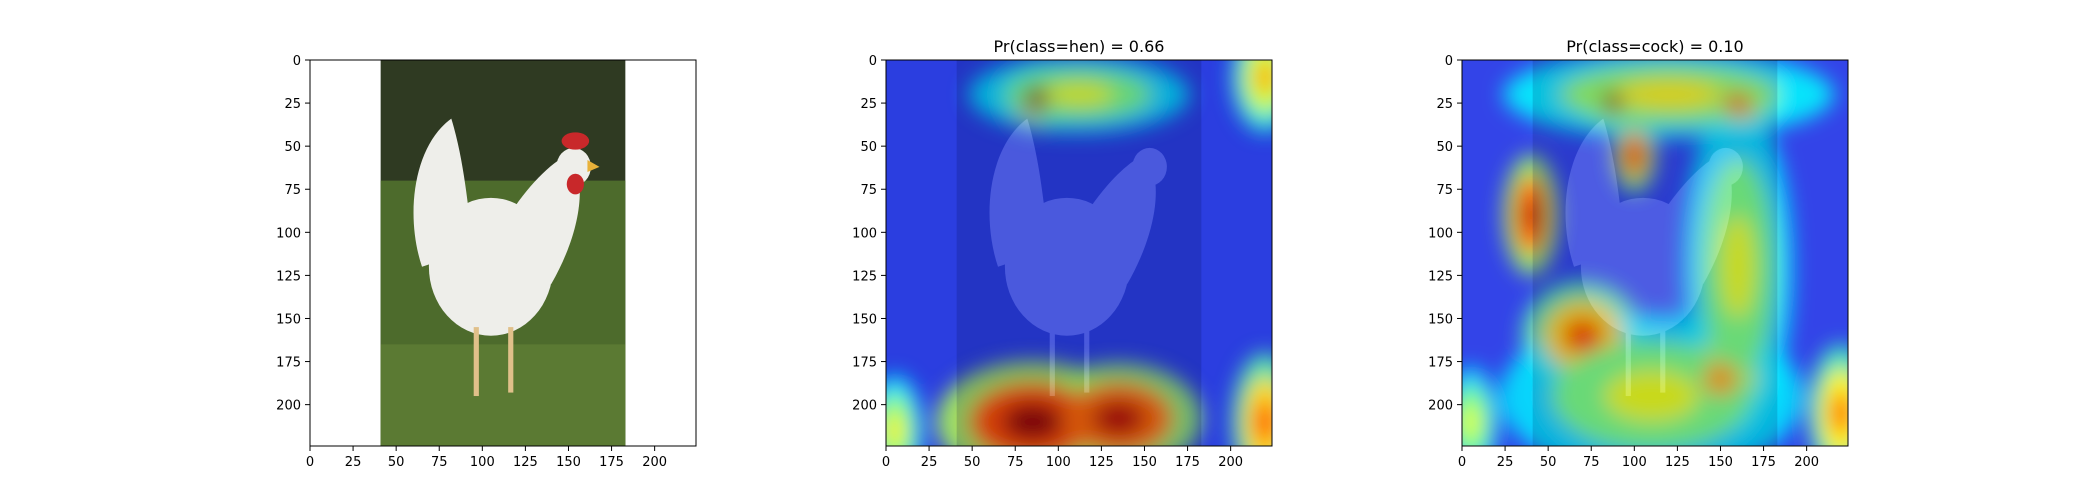 This screenshot has height=504, width=2100. What do you see at coordinates (1720, 462) in the screenshot?
I see `x-tick-label: 150` at bounding box center [1720, 462].